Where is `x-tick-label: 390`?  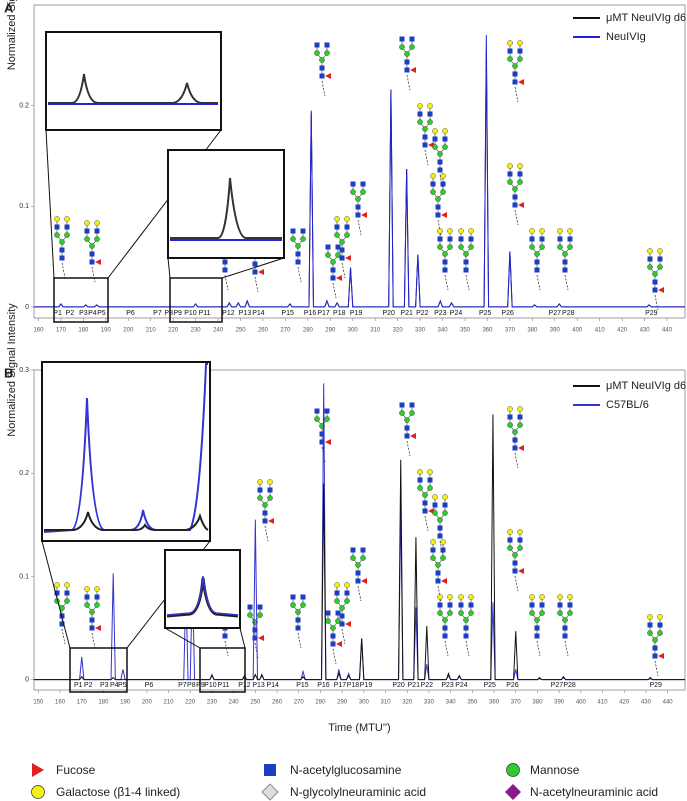 x-tick-label: 390 is located at coordinates (559, 703).